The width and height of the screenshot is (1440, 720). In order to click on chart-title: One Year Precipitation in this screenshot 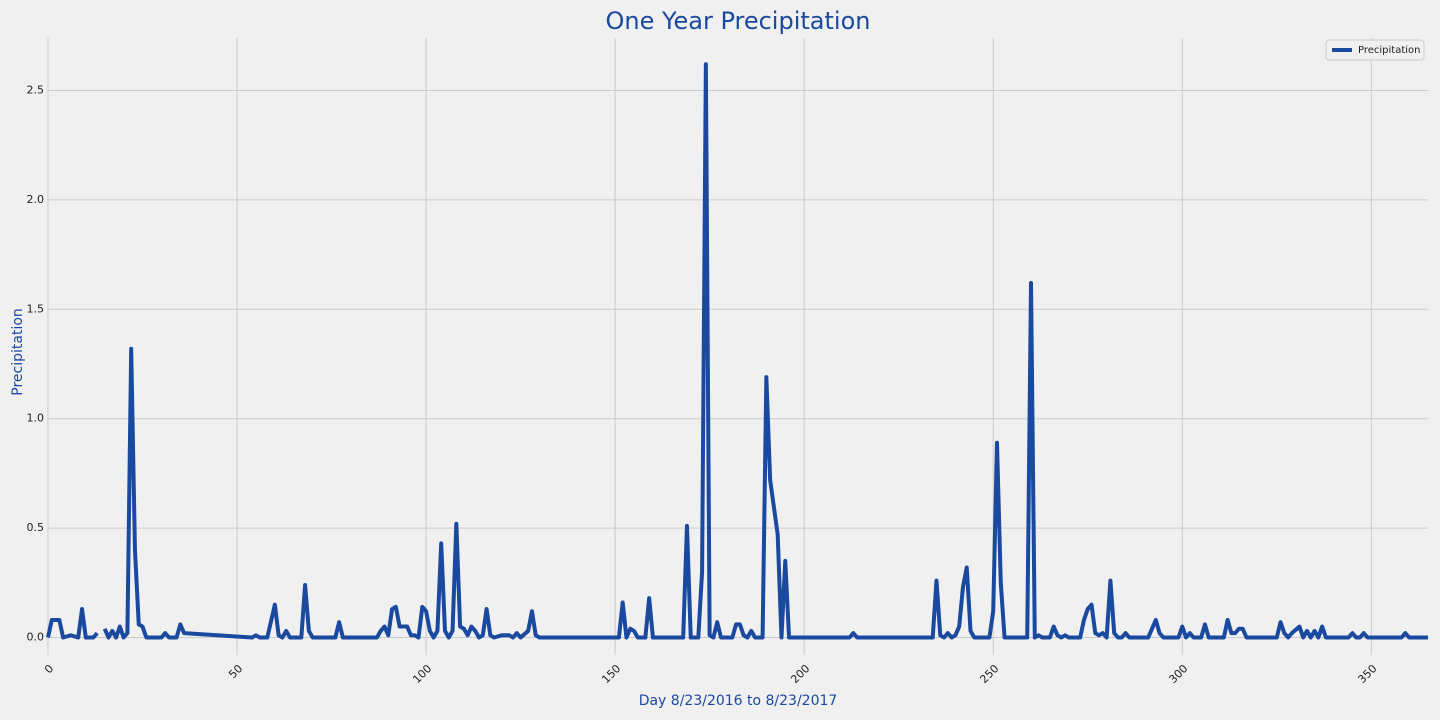, I will do `click(738, 21)`.